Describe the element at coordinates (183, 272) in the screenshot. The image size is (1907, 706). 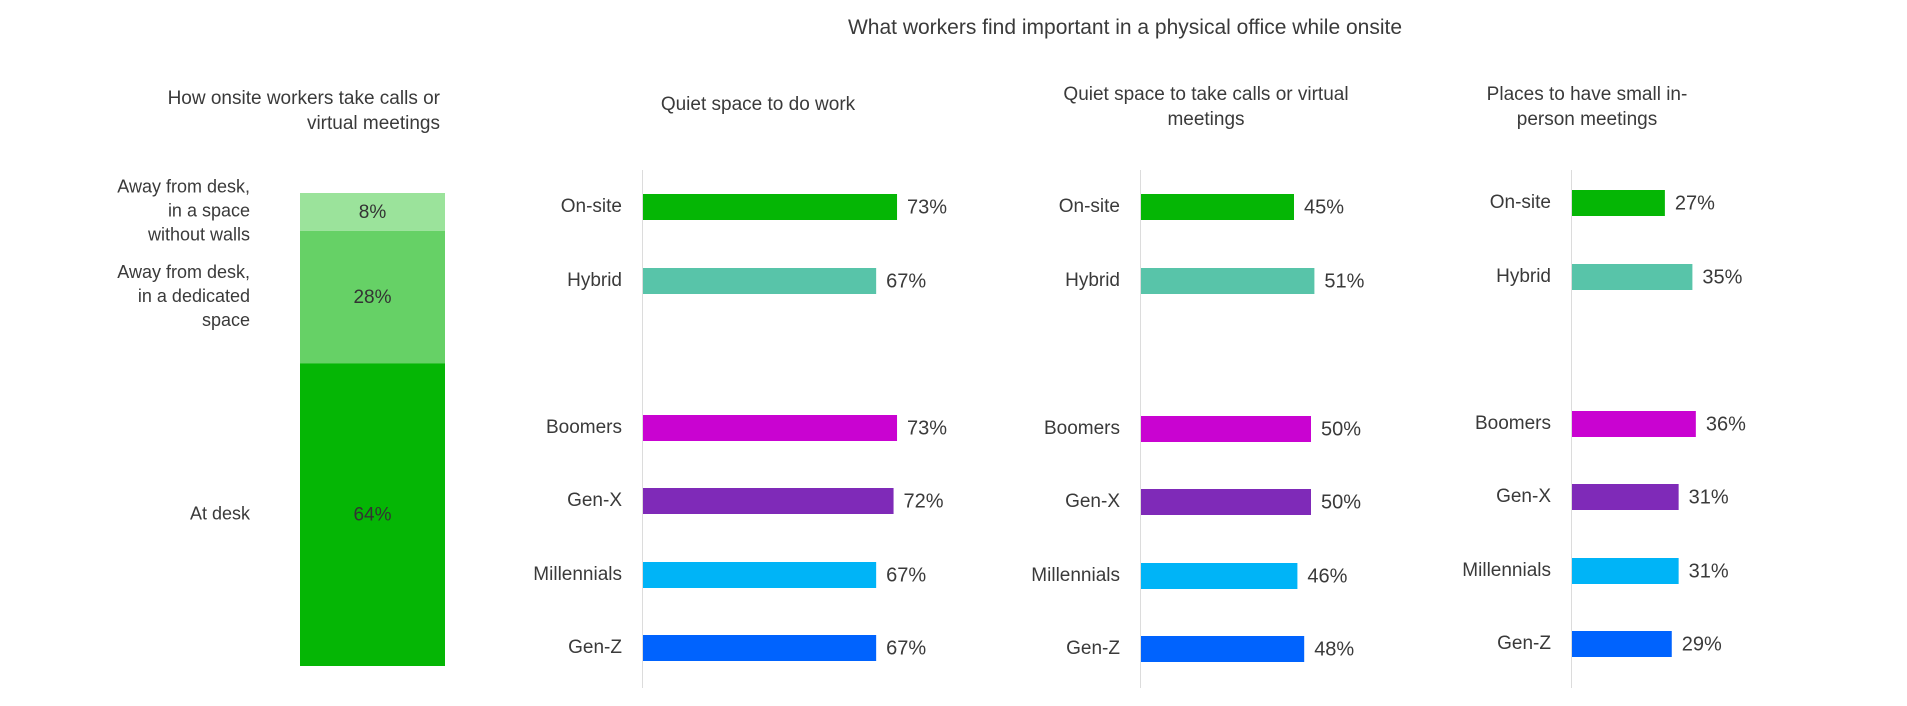
I see `stacked-segment-label-1-0: Away from desk,` at that location.